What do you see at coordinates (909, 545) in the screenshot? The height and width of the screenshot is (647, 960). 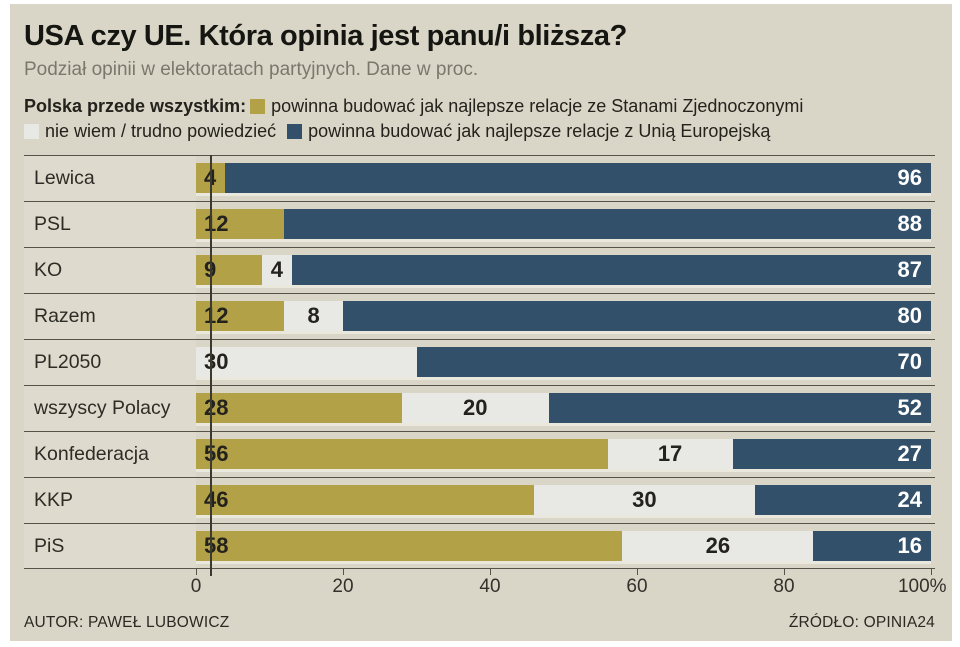 I see `bar-value: 16` at bounding box center [909, 545].